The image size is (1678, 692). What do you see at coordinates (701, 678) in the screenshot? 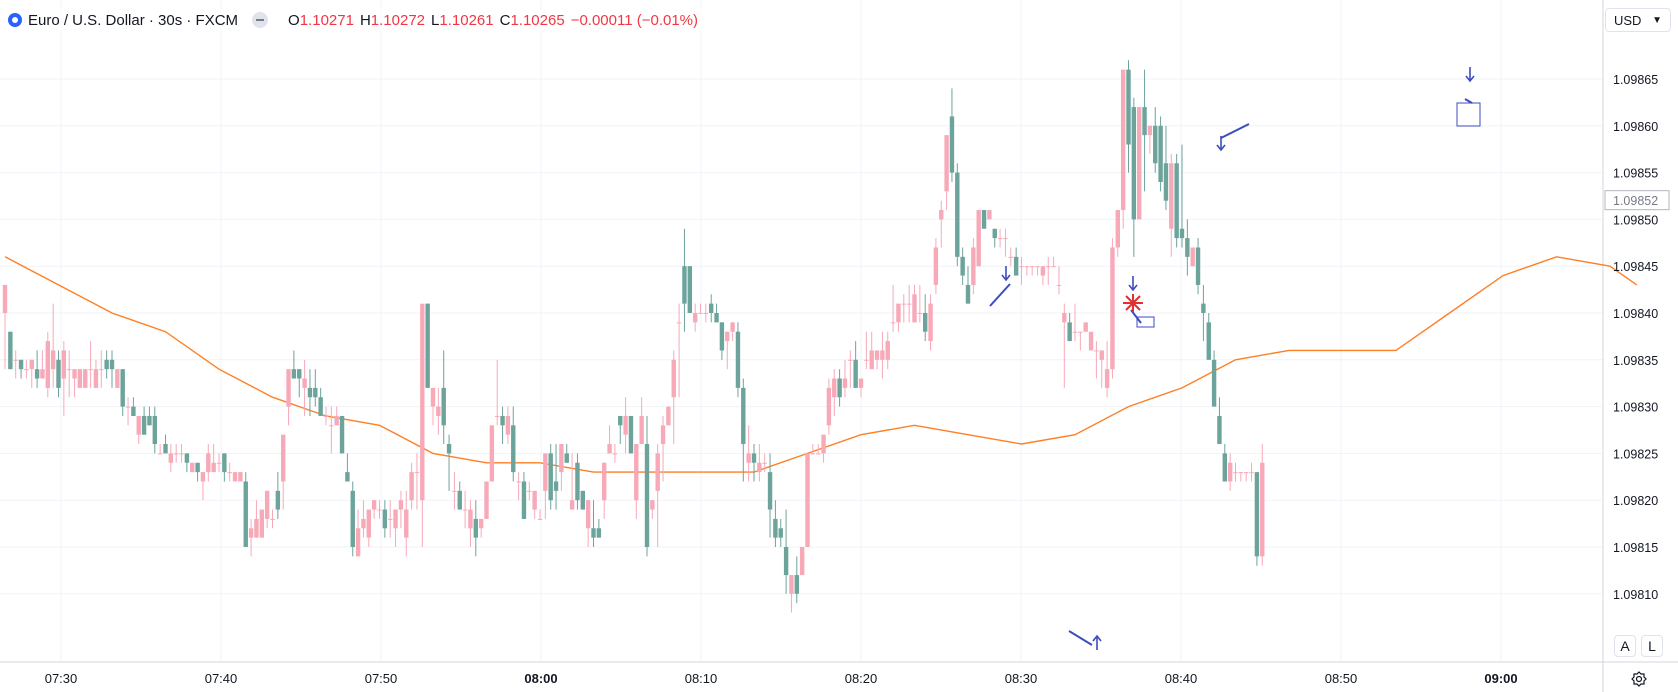
I see `time-tick-label: 08:10` at bounding box center [701, 678].